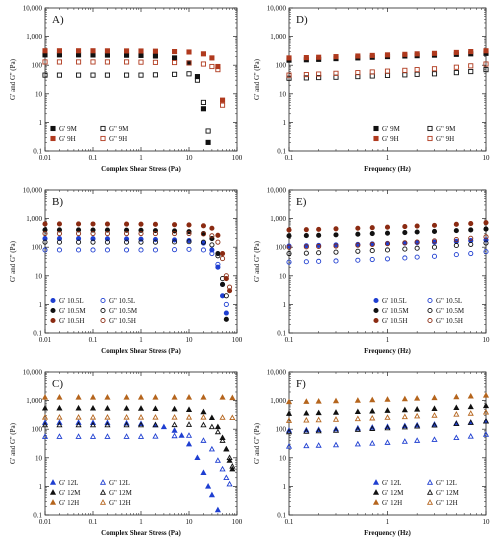 The width and height of the screenshot is (494, 550). Describe the element at coordinates (13, 443) in the screenshot. I see `y-axis-label: G' and G'' (Pa)` at that location.